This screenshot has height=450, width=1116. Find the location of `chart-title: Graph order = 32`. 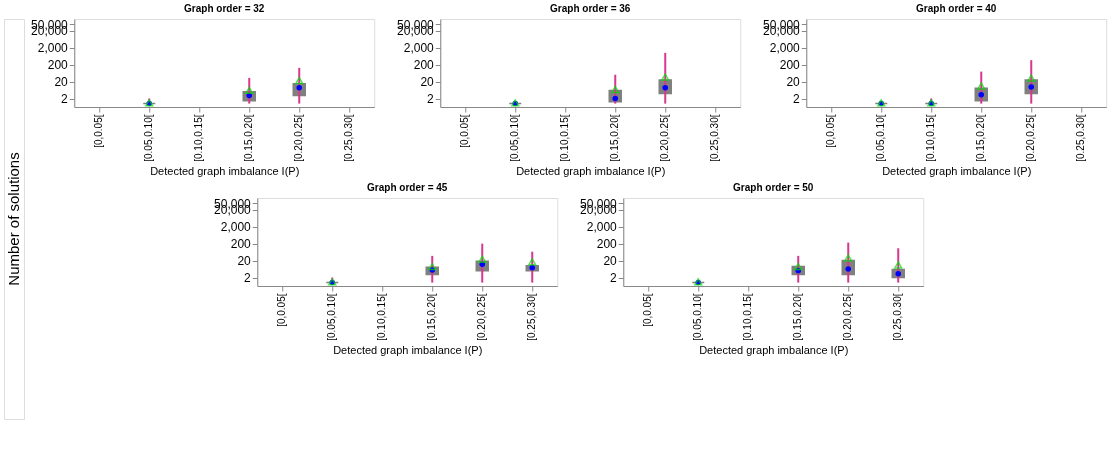

chart-title: Graph order = 32 is located at coordinates (224, 9).